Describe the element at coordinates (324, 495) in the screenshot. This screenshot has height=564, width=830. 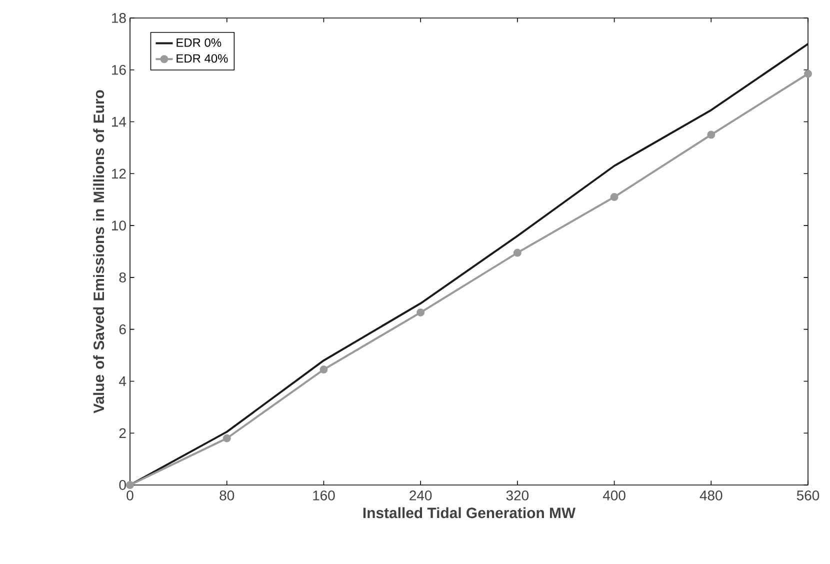
I see `x-tick-label: 160` at that location.